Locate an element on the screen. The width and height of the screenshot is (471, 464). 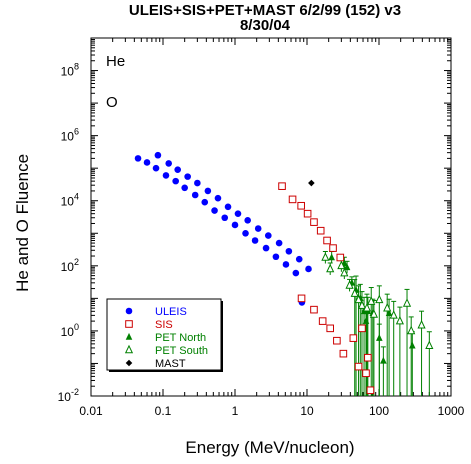
x-tick-label: 0.1 is located at coordinates (163, 411).